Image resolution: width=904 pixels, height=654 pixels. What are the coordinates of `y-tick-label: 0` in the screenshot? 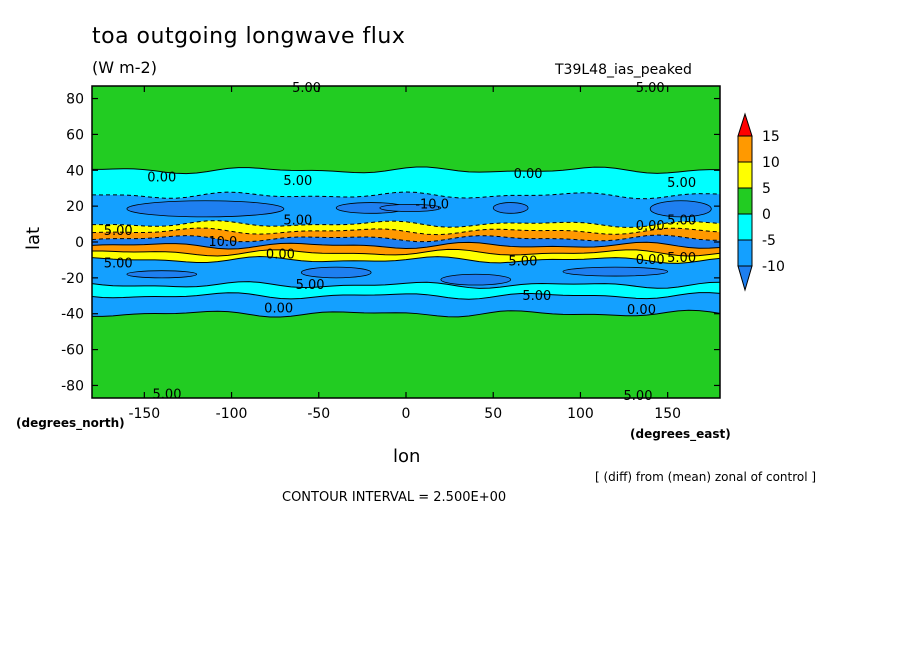 It's located at (79, 243).